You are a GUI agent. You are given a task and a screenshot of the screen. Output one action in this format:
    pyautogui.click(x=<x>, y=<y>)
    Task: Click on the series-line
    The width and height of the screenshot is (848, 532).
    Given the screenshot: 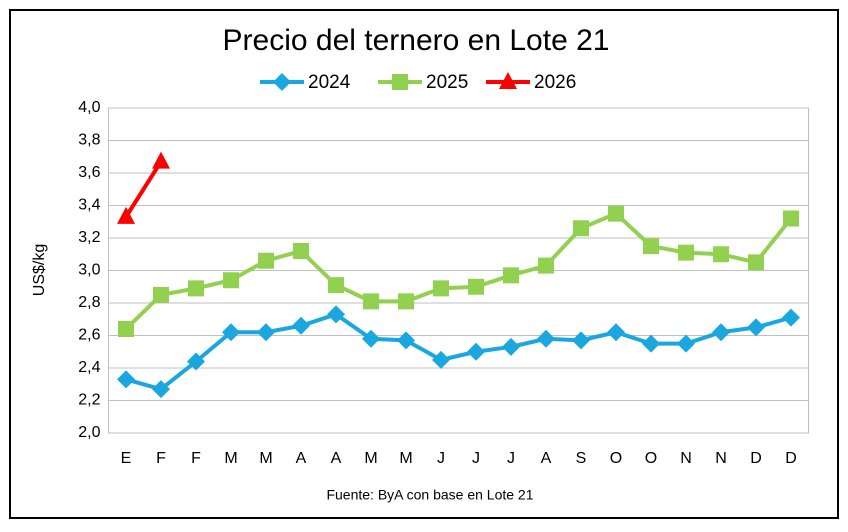 What is the action you would take?
    pyautogui.click(x=143, y=189)
    